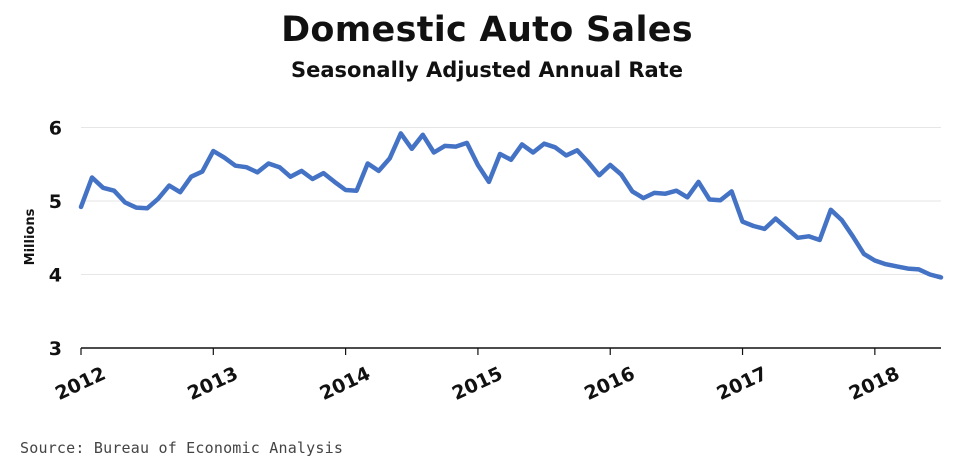 The height and width of the screenshot is (466, 974). What do you see at coordinates (55, 349) in the screenshot?
I see `y-tick-label: 3` at bounding box center [55, 349].